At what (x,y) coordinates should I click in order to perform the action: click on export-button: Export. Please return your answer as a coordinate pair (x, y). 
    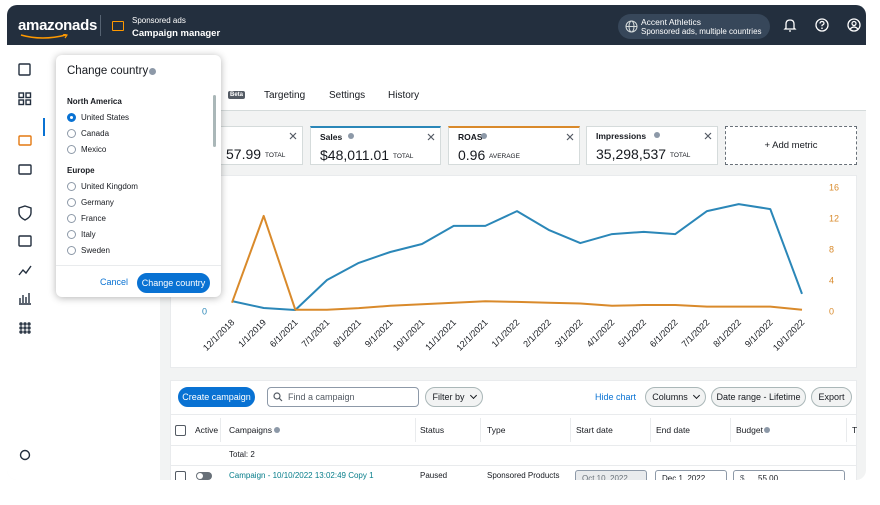
    Looking at the image, I should click on (831, 397).